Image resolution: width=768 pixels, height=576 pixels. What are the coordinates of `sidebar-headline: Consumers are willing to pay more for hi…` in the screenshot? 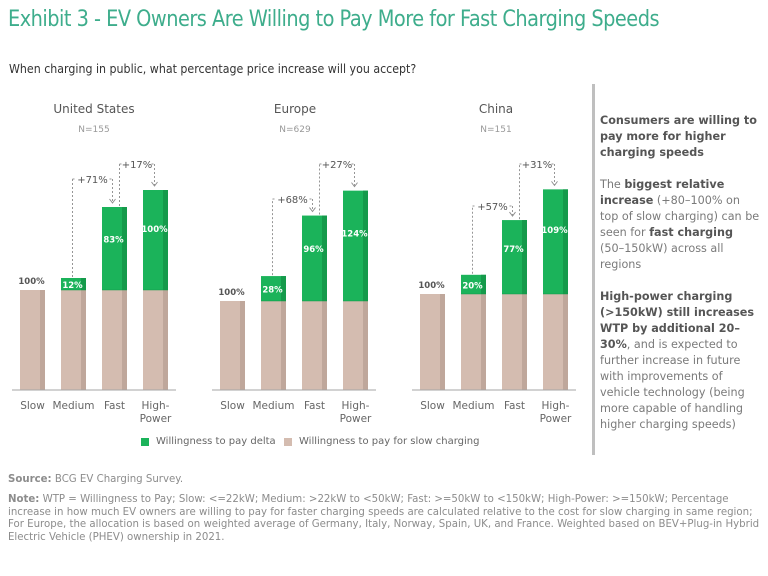 It's located at (678, 136).